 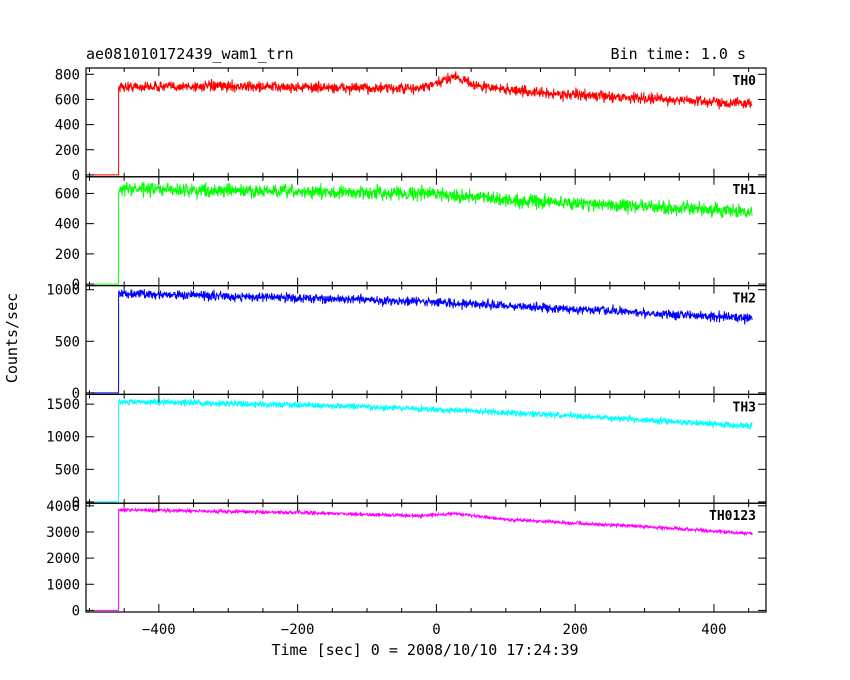 What do you see at coordinates (67, 75) in the screenshot?
I see `y-tick-label: 800` at bounding box center [67, 75].